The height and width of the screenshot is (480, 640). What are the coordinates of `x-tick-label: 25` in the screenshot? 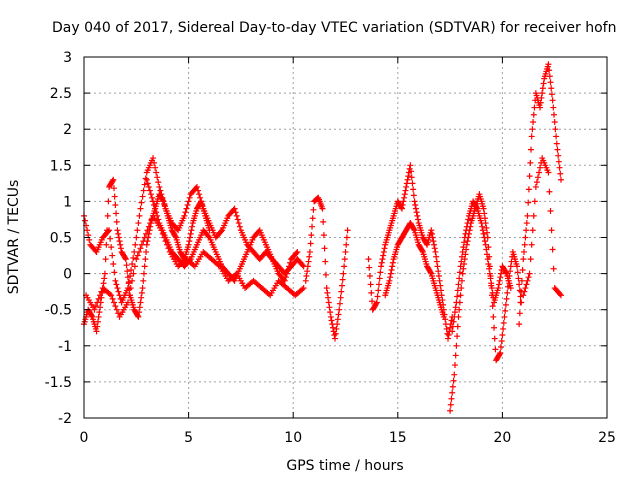 It's located at (607, 438).